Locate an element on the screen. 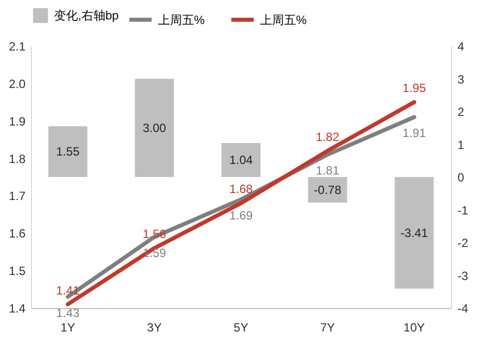 This screenshot has width=501, height=356. data-label: 1.04 is located at coordinates (241, 159).